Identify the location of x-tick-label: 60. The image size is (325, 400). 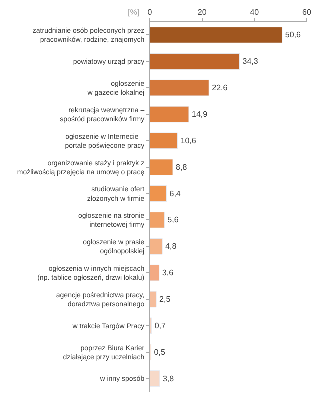
(307, 12).